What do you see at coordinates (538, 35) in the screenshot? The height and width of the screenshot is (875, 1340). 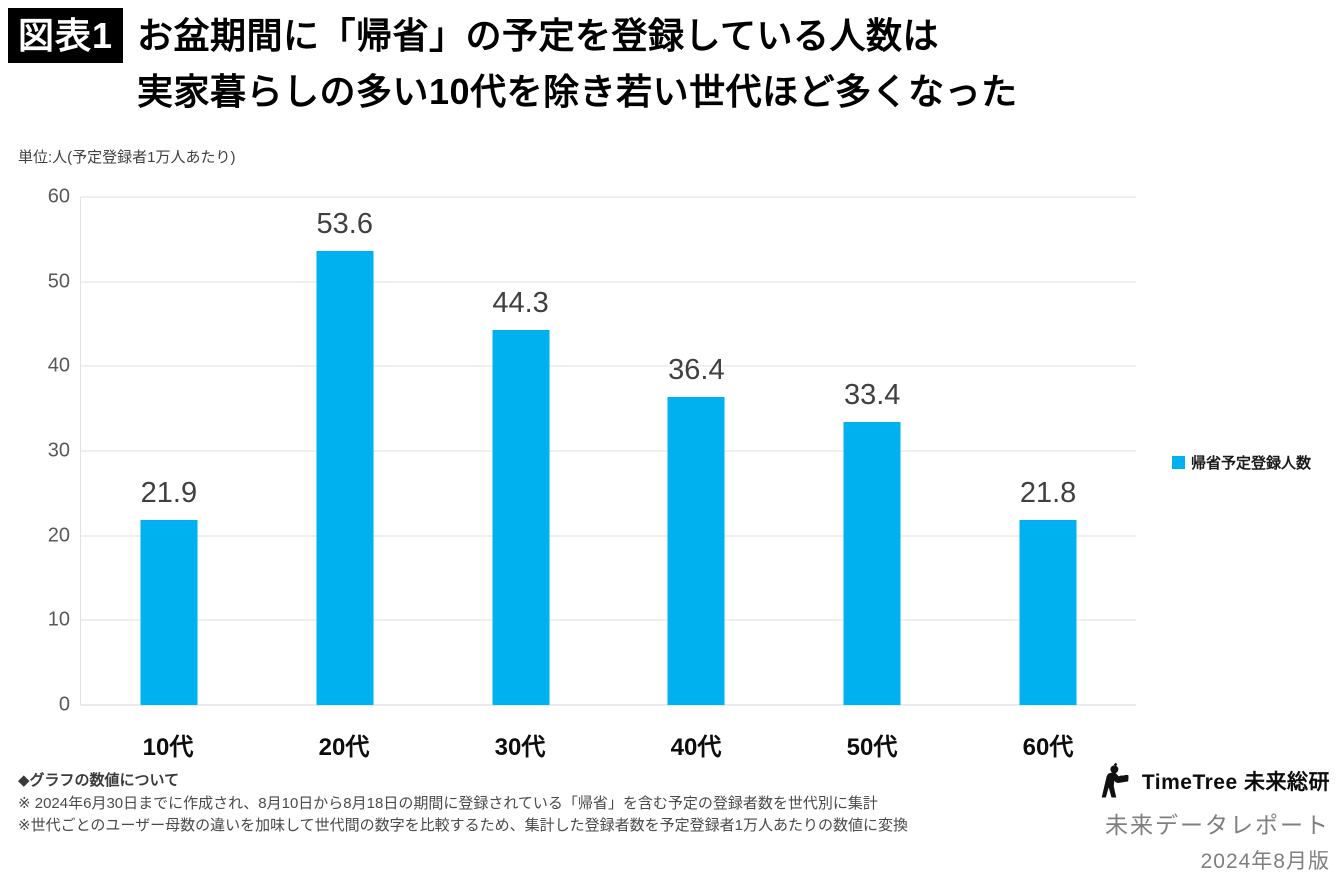 I see `title-line-1: お盆期間に「帰省」の予定を登録している人数は` at bounding box center [538, 35].